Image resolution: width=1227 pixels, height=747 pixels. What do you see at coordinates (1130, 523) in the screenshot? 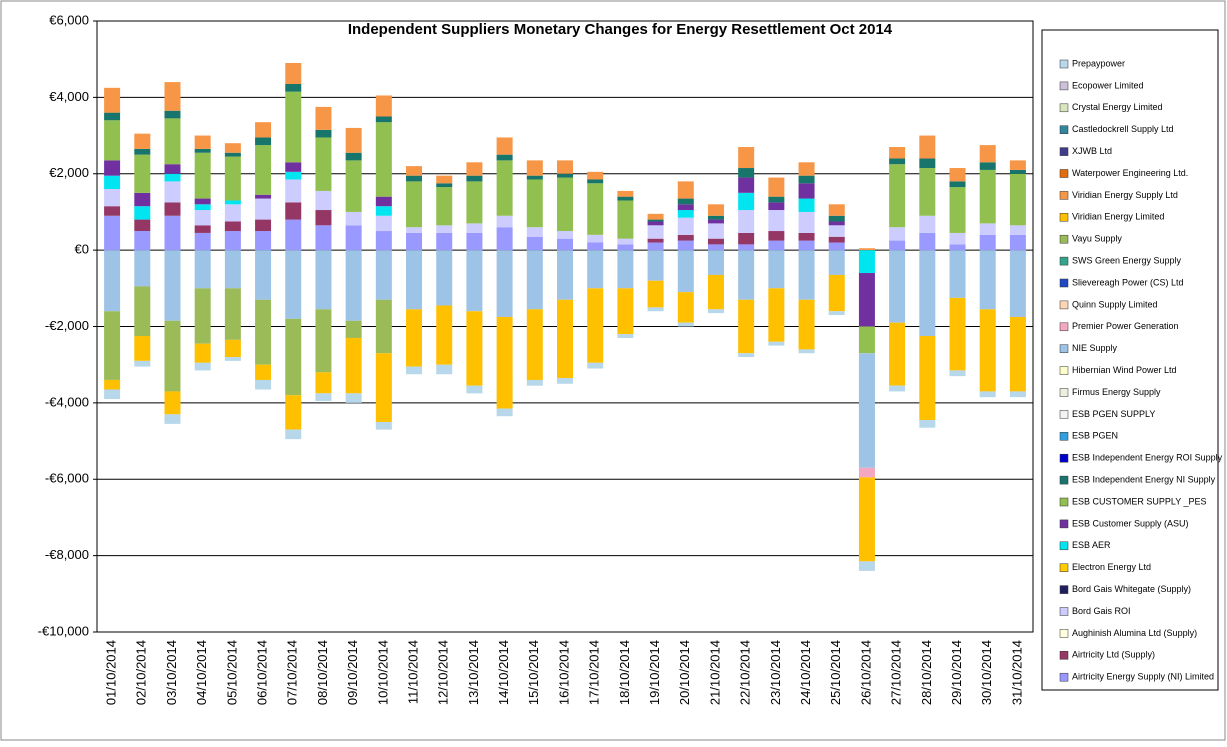
I see `legend-label: ESB Customer Supply (ASU)` at bounding box center [1130, 523].